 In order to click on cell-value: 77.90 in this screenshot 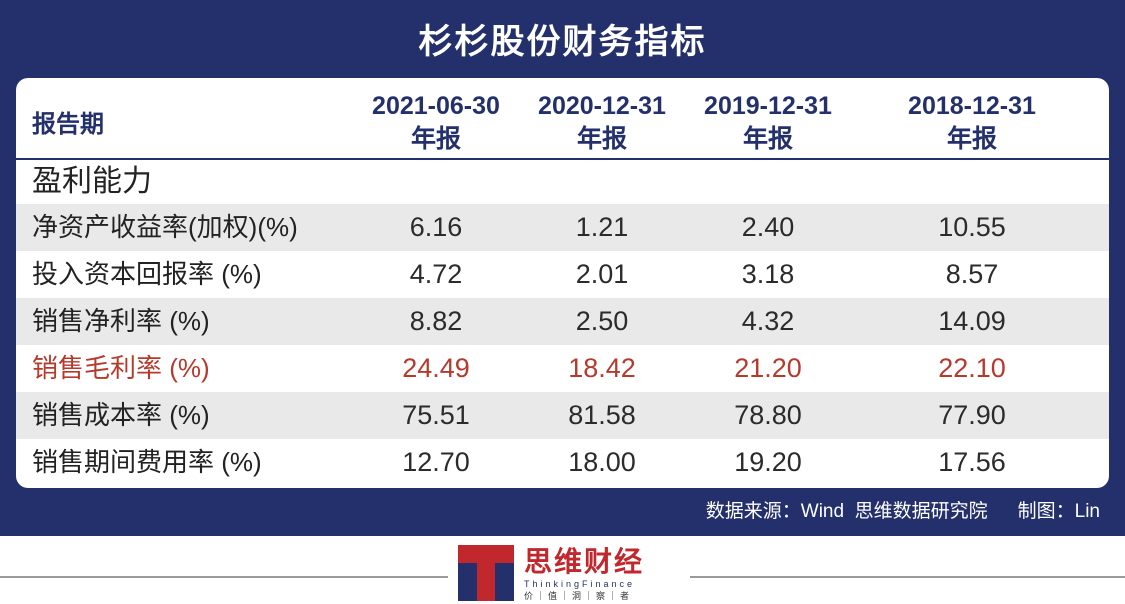, I will do `click(972, 415)`.